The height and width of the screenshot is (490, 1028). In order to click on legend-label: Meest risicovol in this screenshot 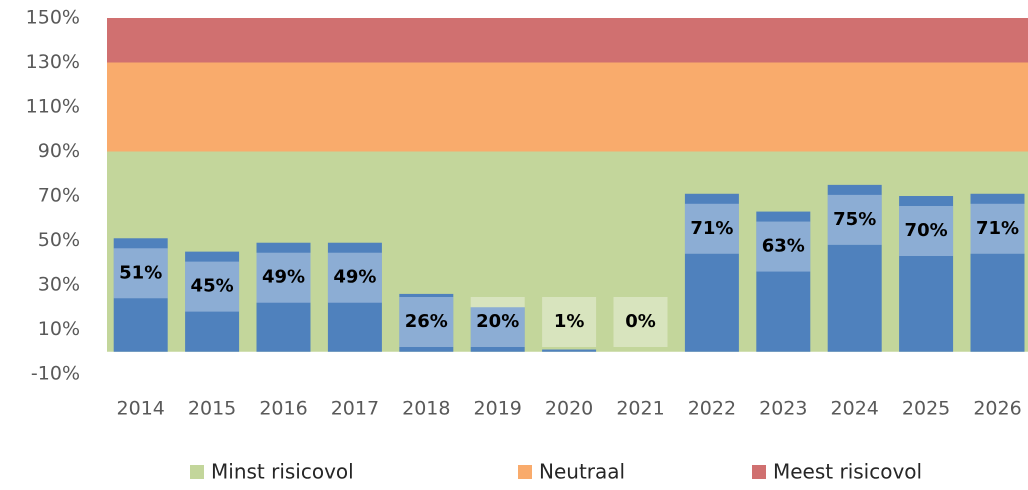, I will do `click(847, 472)`.